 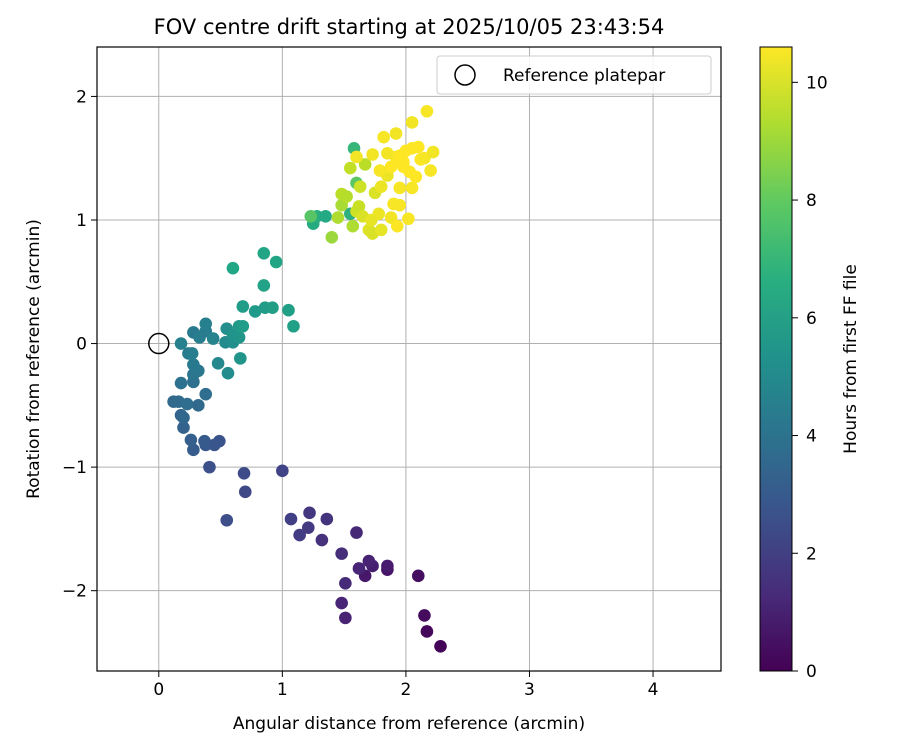 I want to click on x-tick-label: 1, so click(x=282, y=690).